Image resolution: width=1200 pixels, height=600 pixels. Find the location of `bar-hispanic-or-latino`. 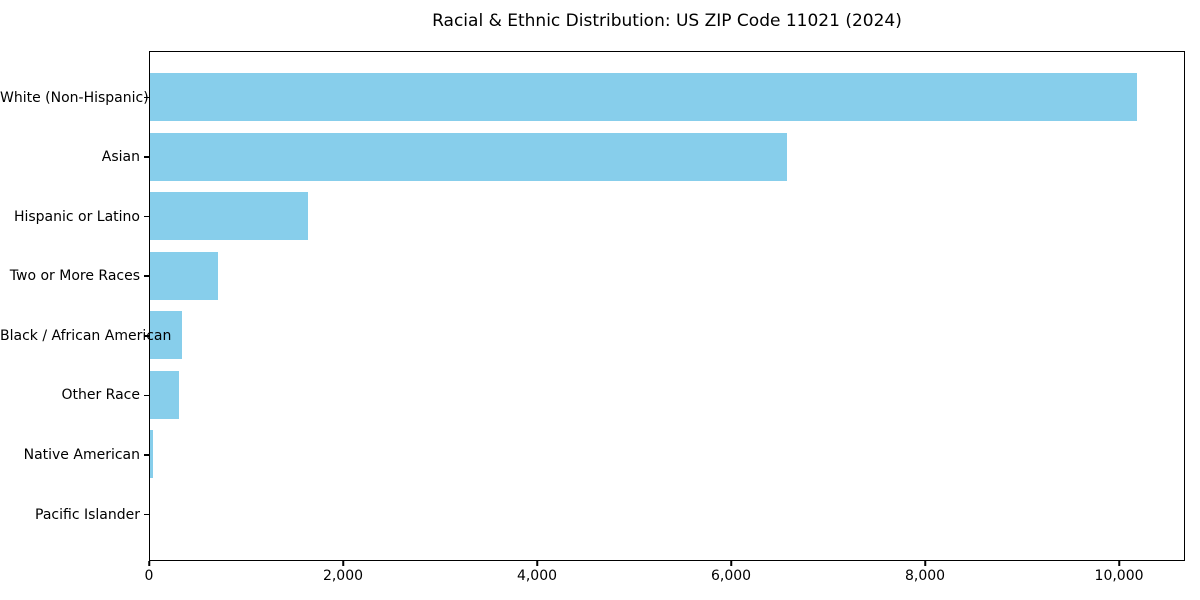

bar-hispanic-or-latino is located at coordinates (229, 216).